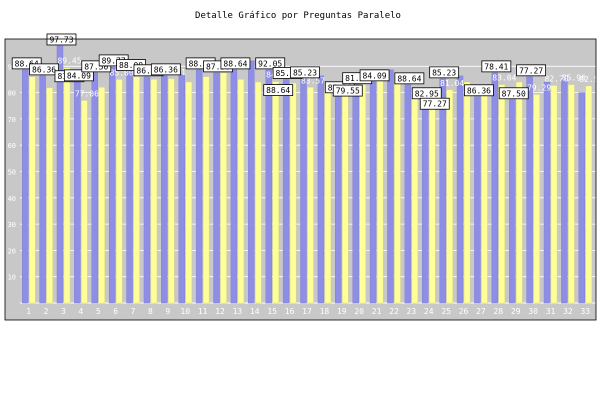  I want to click on x-tick-label: 32, so click(568, 311).